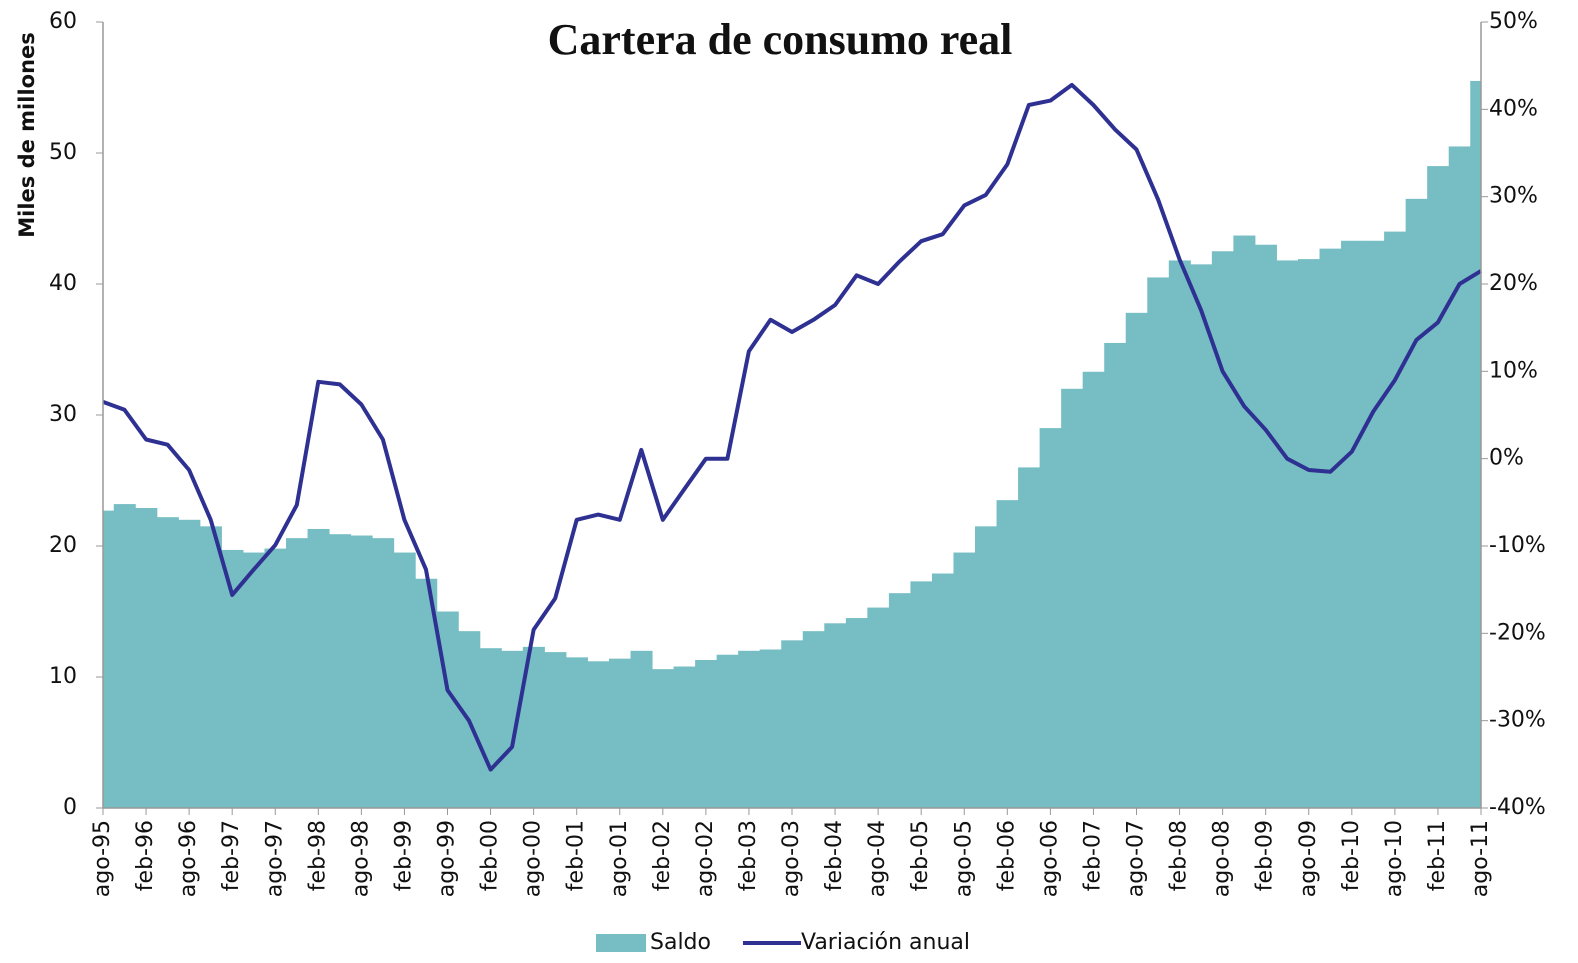 The width and height of the screenshot is (1578, 963). I want to click on x-tick-label: ago-08, so click(1222, 858).